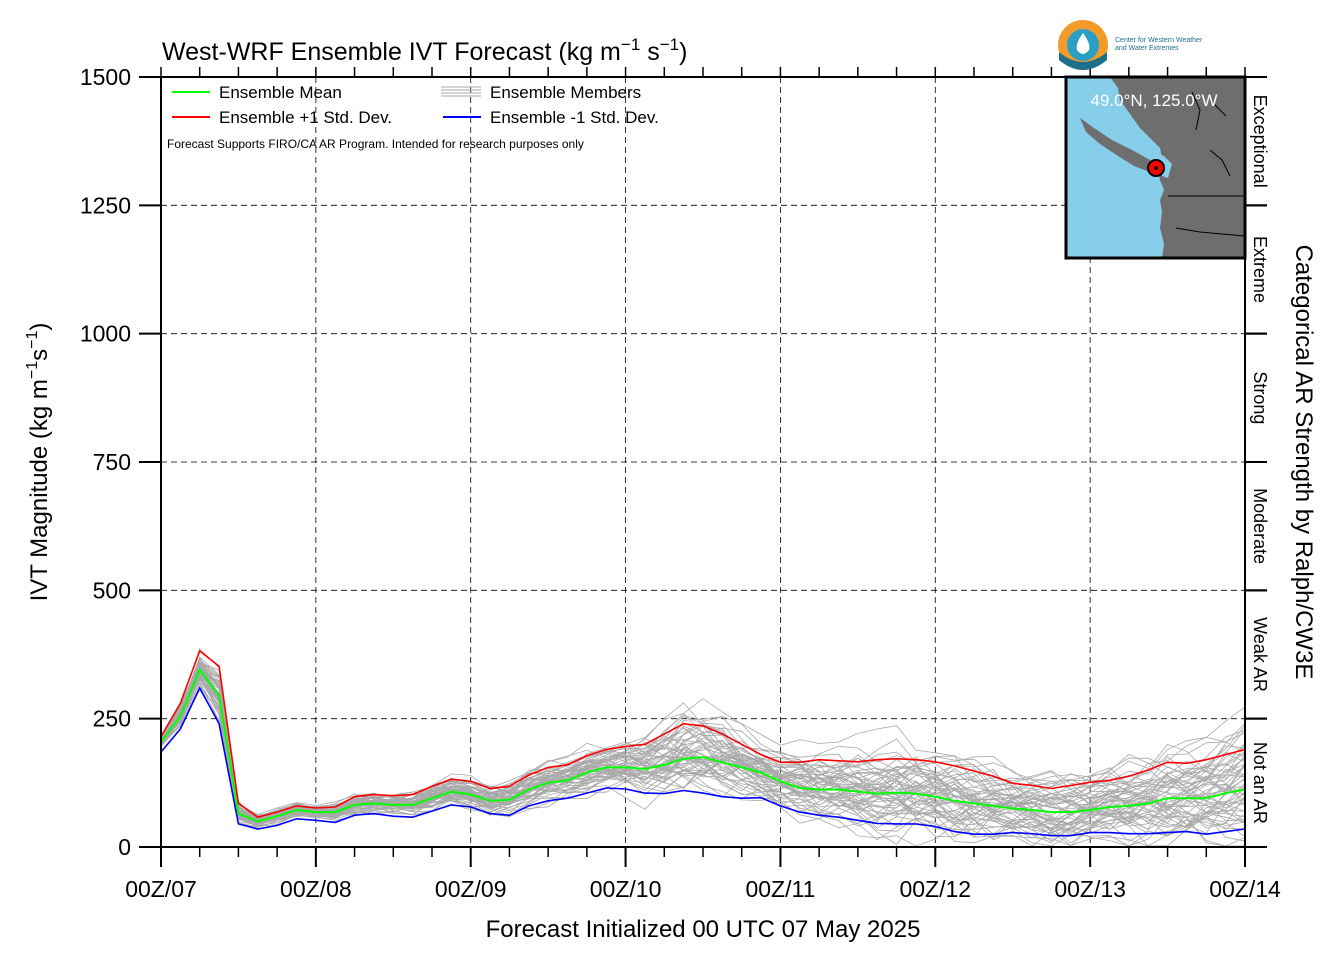 The height and width of the screenshot is (967, 1336). Describe the element at coordinates (1119, 145) in the screenshot. I see `vancouver-island` at that location.